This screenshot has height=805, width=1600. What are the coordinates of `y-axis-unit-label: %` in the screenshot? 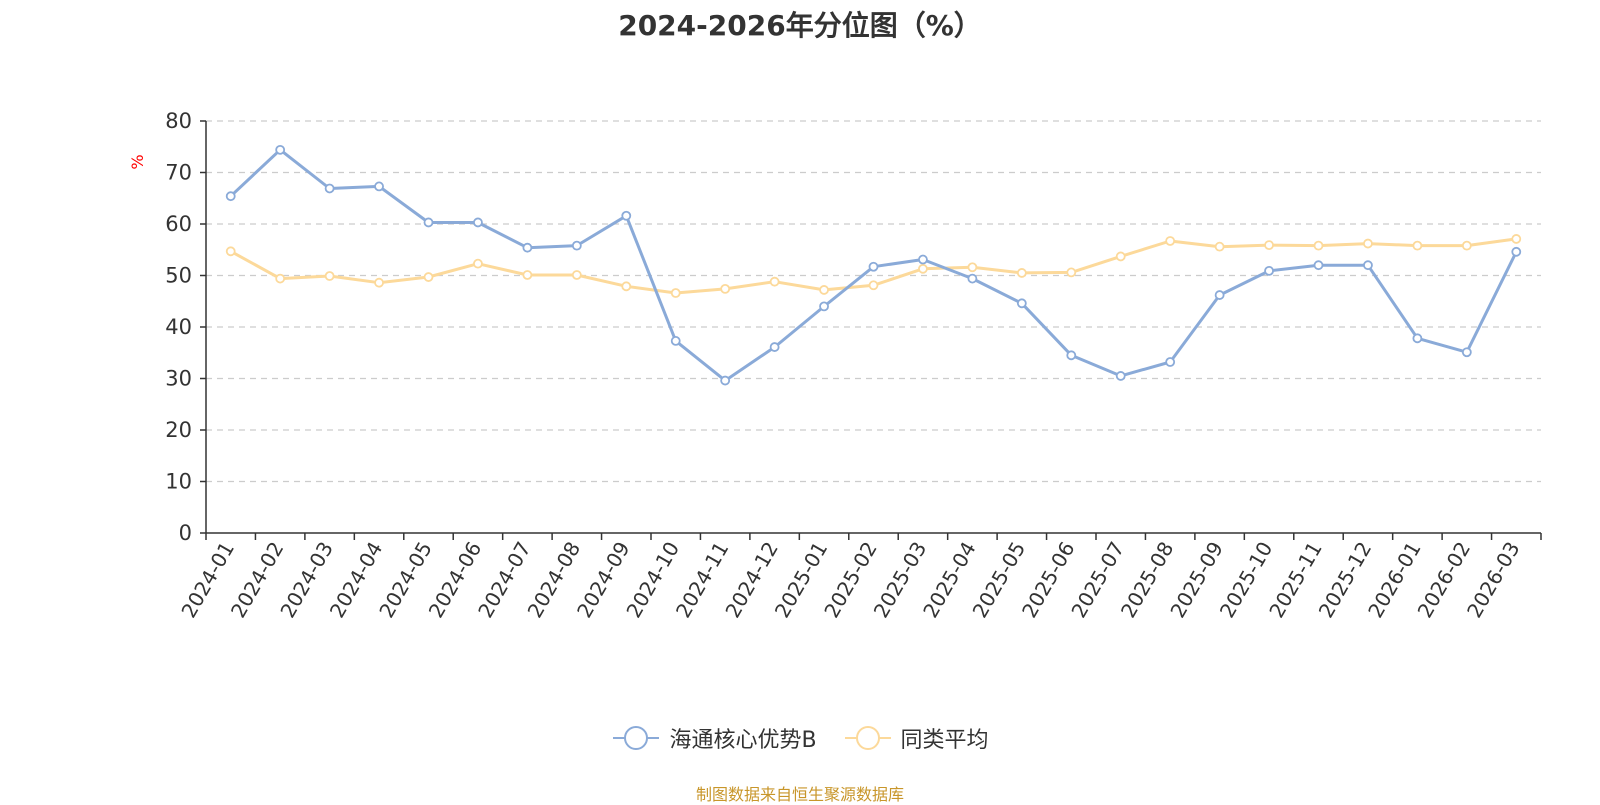 It's located at (137, 161).